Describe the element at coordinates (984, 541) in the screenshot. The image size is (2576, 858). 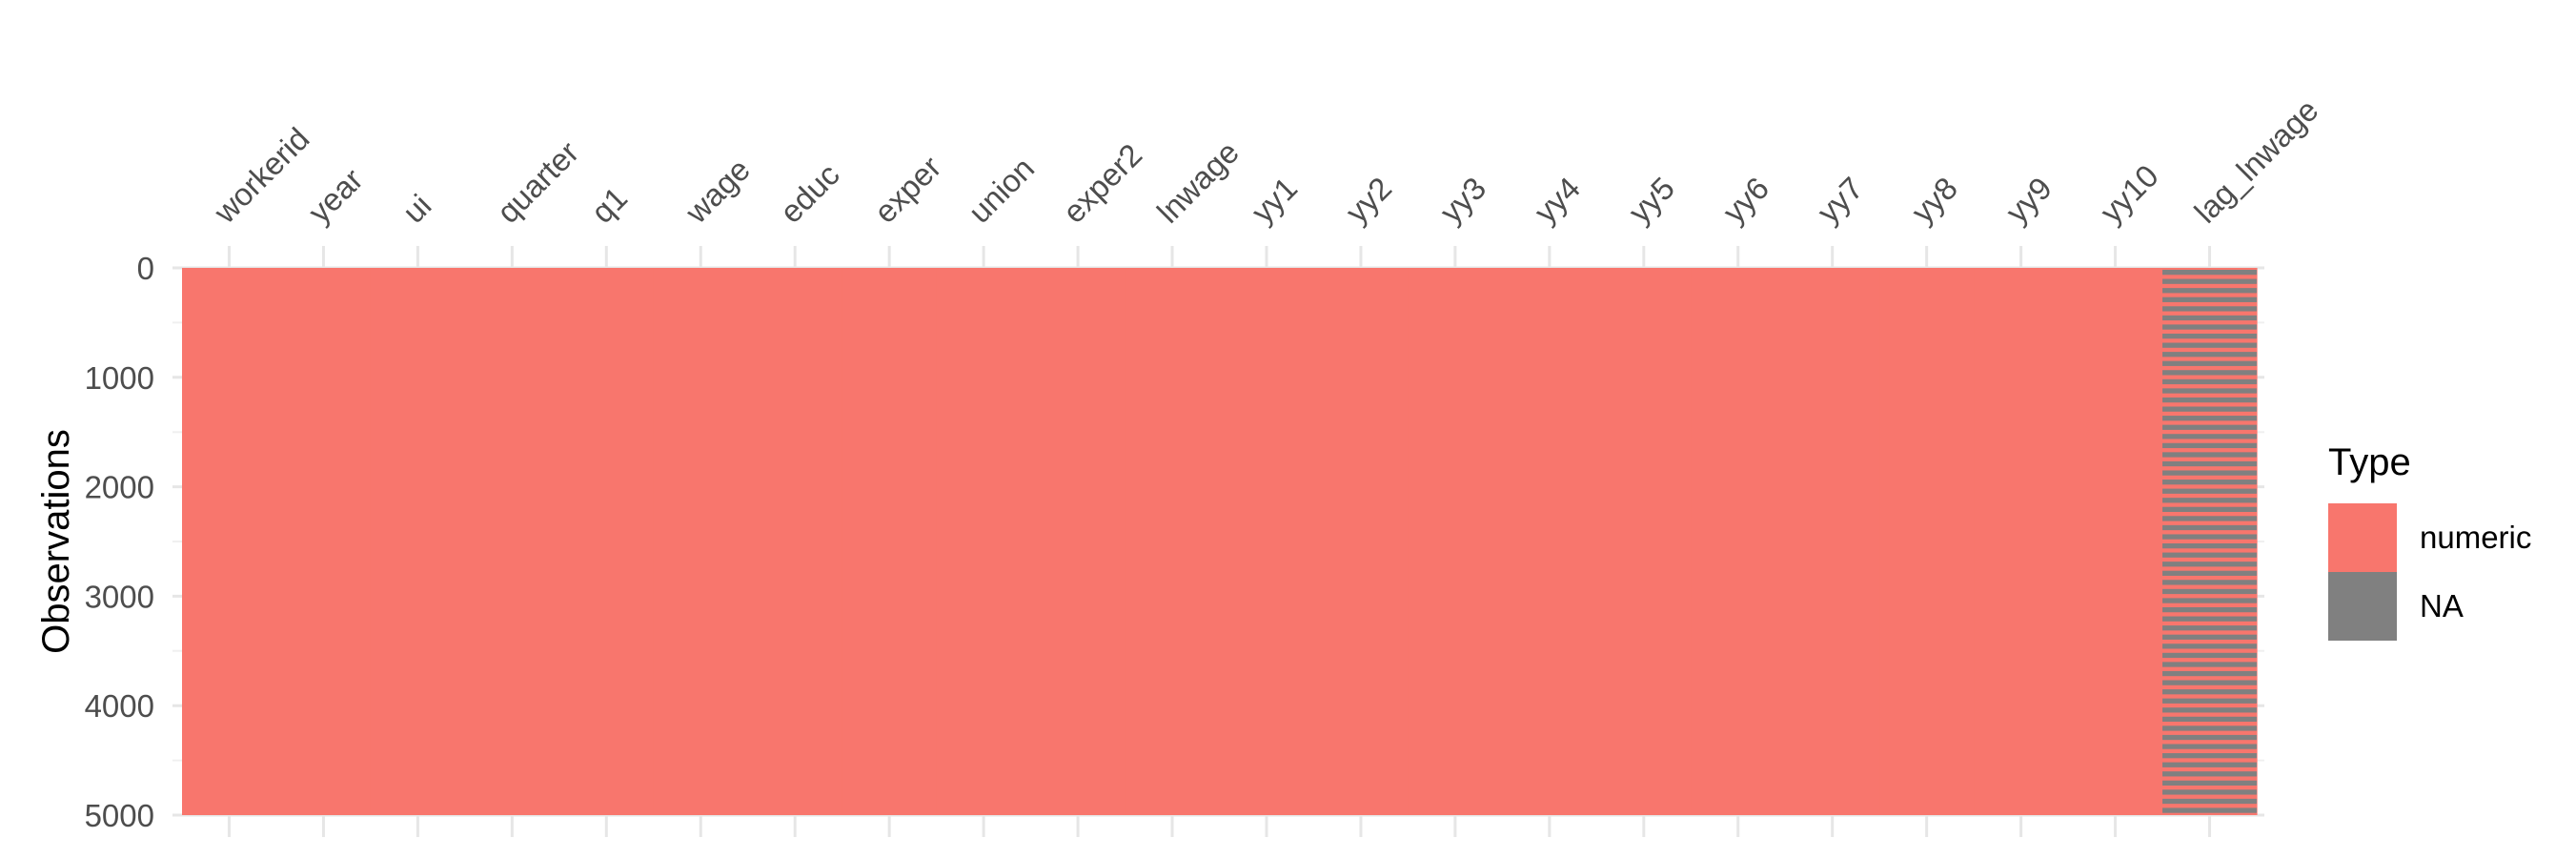
I see `cell-column-union` at that location.